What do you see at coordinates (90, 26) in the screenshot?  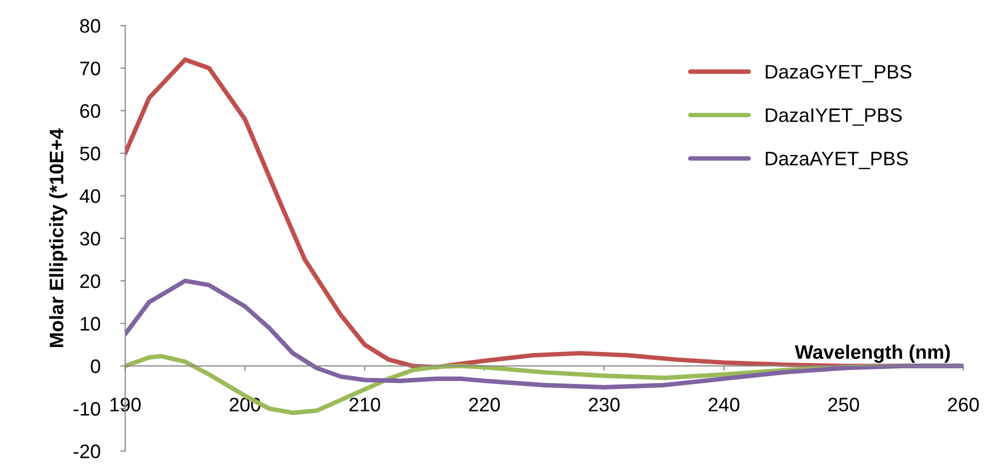 I see `y-tick-label: 80` at bounding box center [90, 26].